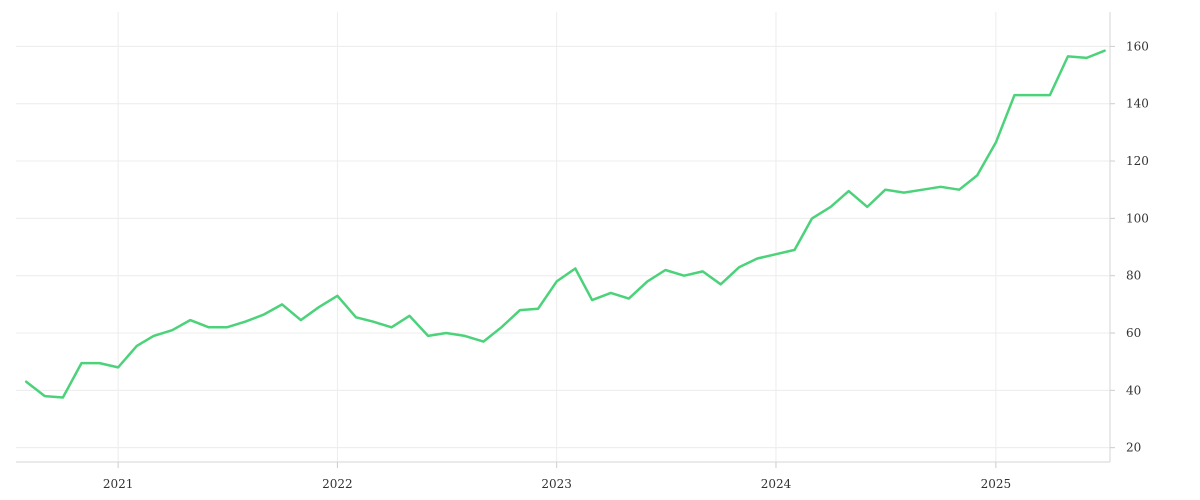 The width and height of the screenshot is (1200, 500). Describe the element at coordinates (1137, 104) in the screenshot. I see `y-tick-label: 140` at that location.